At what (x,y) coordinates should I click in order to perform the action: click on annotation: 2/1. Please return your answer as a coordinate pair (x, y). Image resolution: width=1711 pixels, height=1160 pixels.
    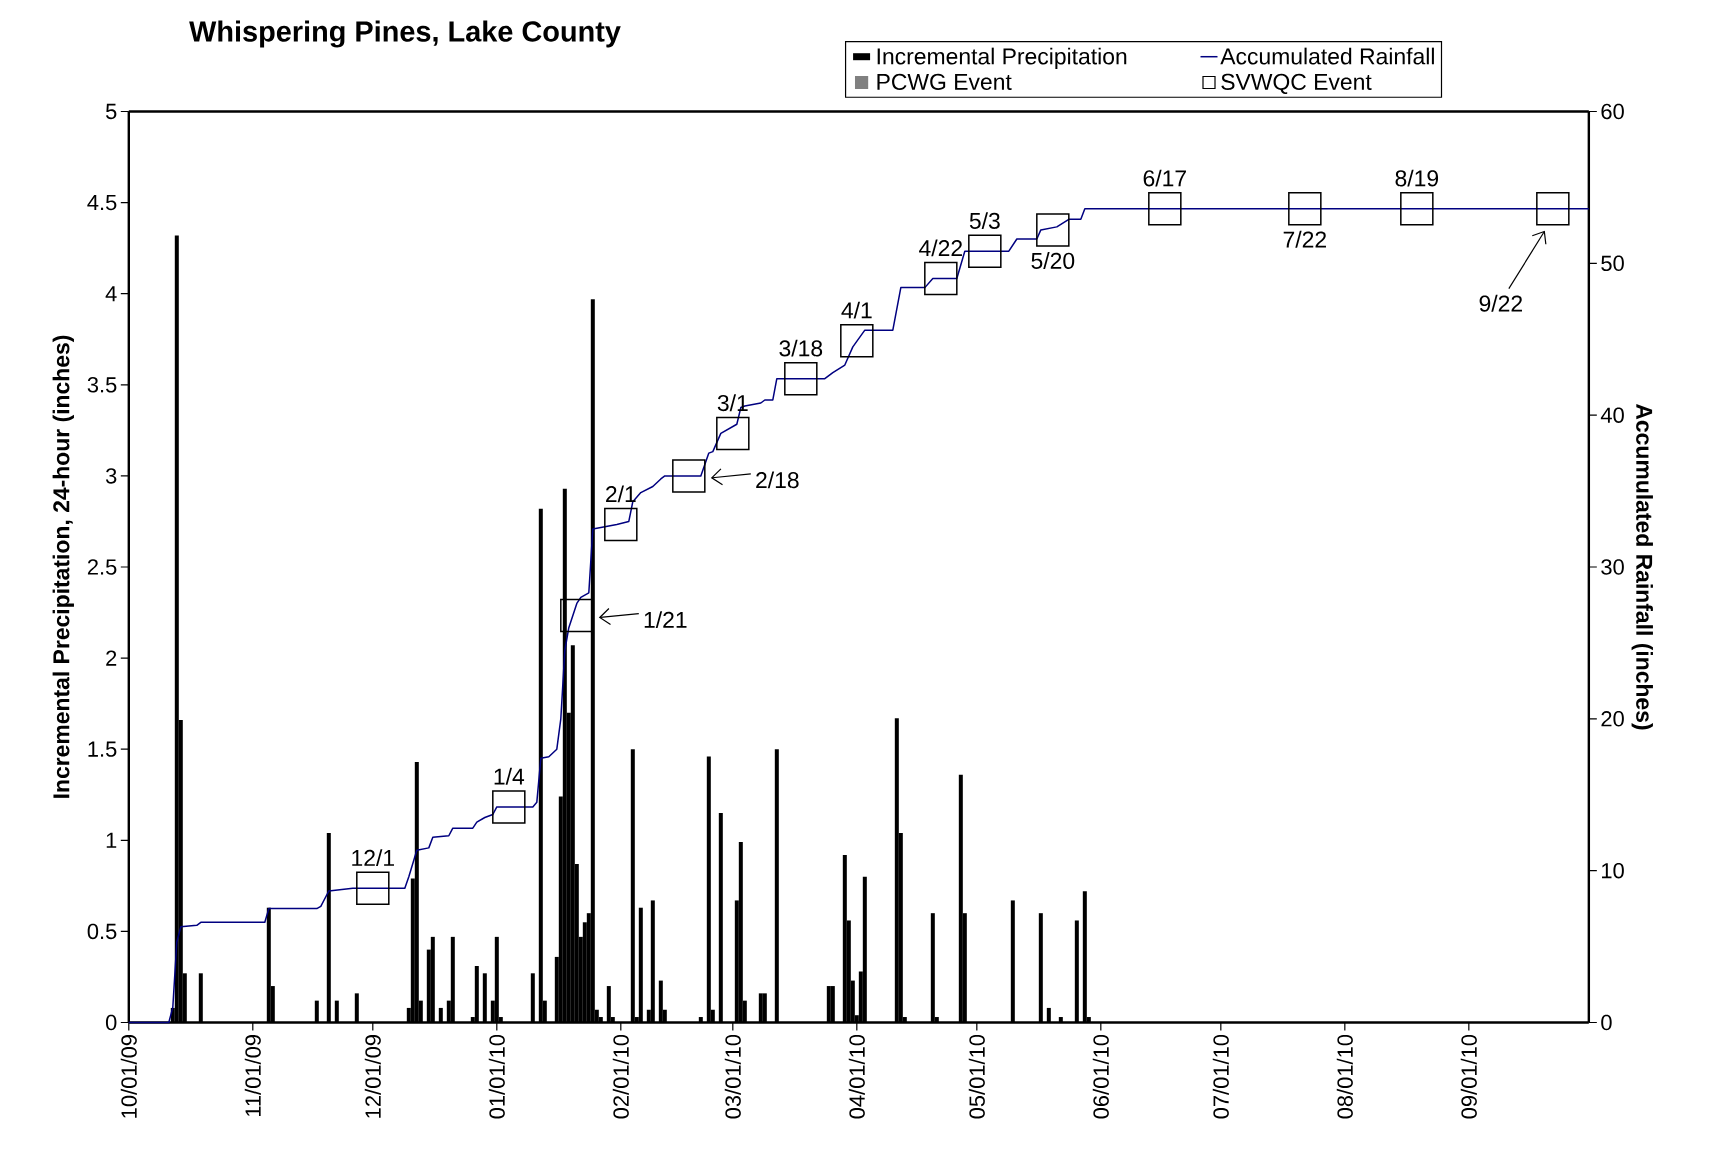
    Looking at the image, I should click on (621, 494).